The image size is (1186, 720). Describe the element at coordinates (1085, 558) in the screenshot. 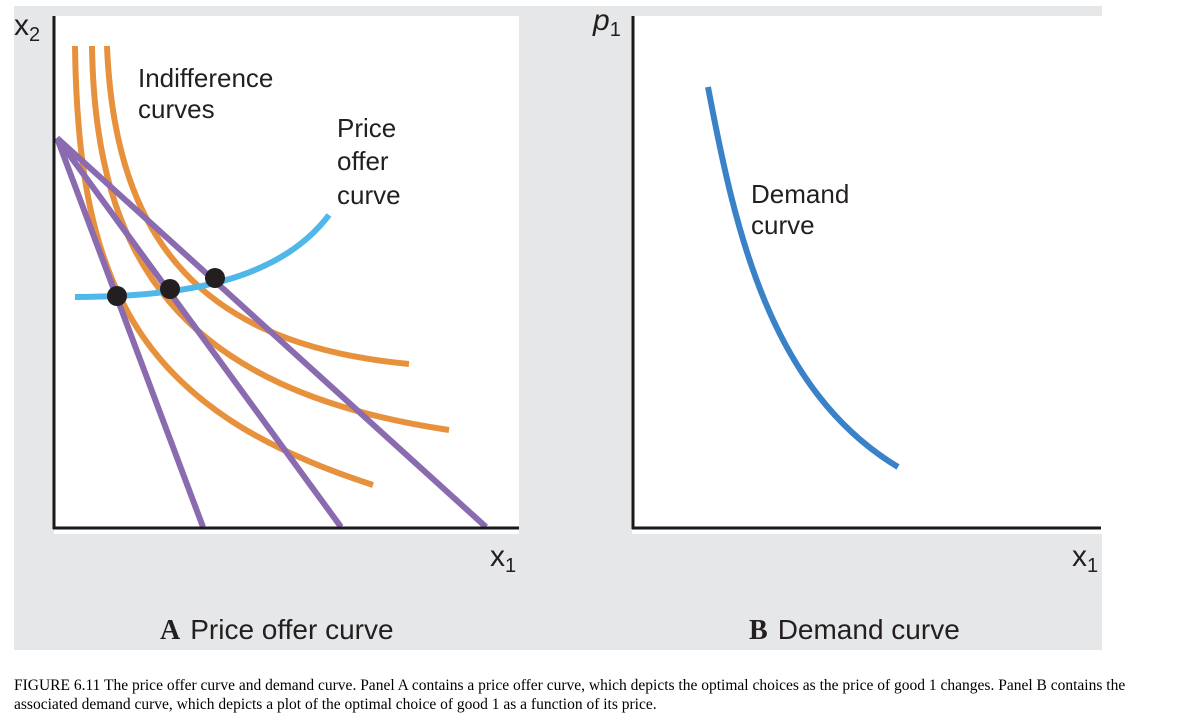

I see `panel-b-x-axis-label: x1` at that location.